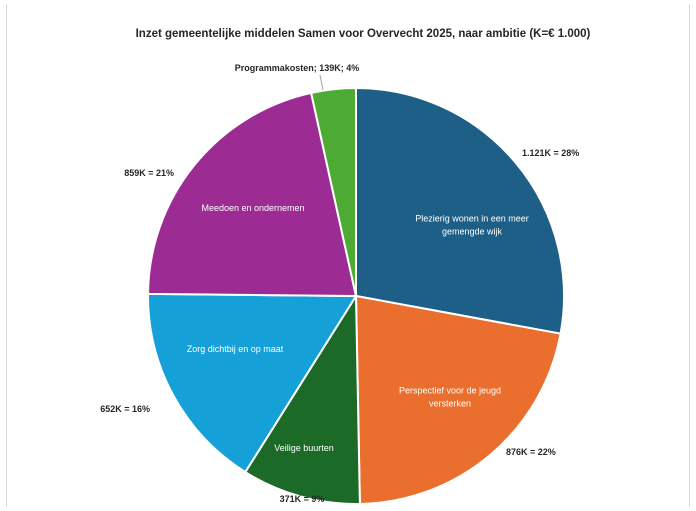 Image resolution: width=696 pixels, height=511 pixels. Describe the element at coordinates (252, 208) in the screenshot. I see `slice-label-meedoen-en-ondernemen: Meedoen en ondernemen` at that location.